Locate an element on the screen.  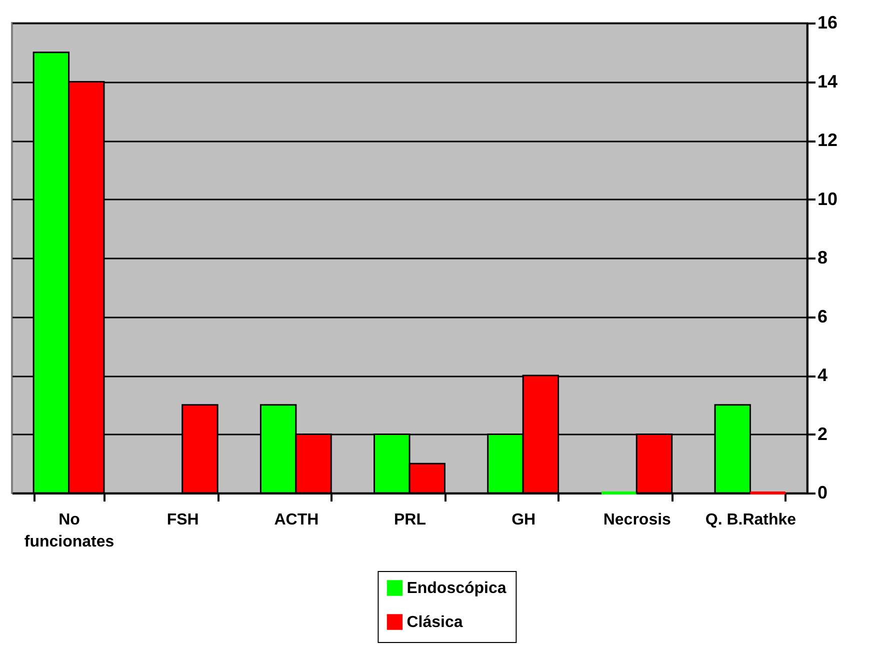
x-tick-label: Necrosis is located at coordinates (637, 520).